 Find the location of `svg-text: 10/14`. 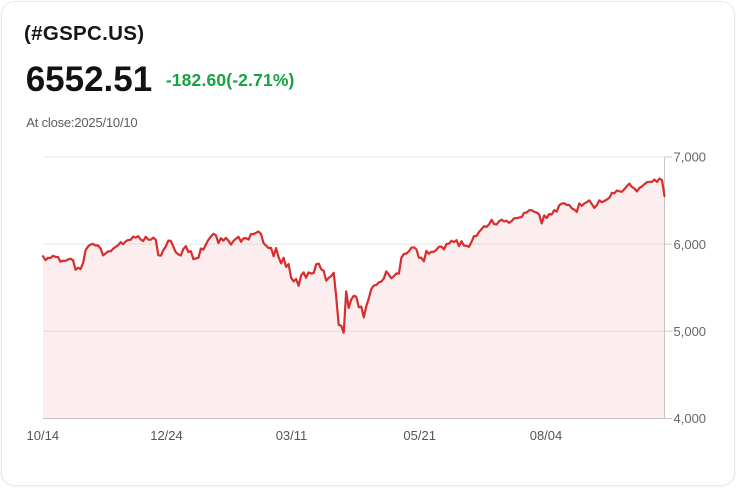

svg-text: 10/14 is located at coordinates (43, 435).